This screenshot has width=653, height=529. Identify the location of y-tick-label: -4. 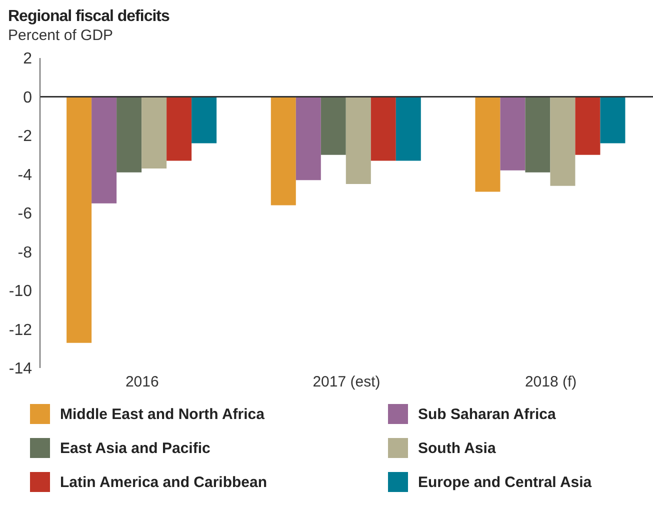
(25, 175).